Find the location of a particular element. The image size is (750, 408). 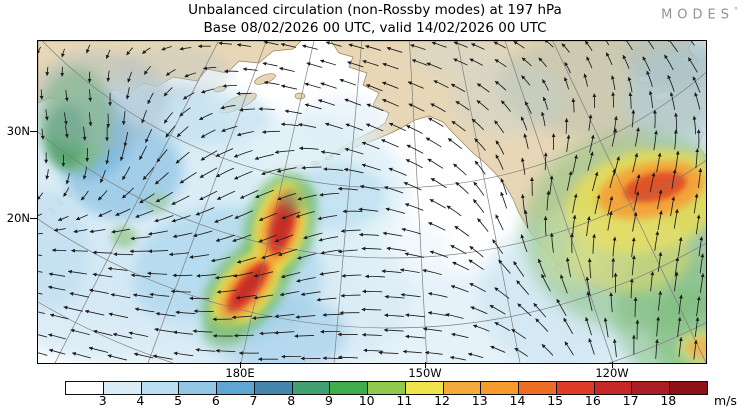

colorbar is located at coordinates (386, 388).